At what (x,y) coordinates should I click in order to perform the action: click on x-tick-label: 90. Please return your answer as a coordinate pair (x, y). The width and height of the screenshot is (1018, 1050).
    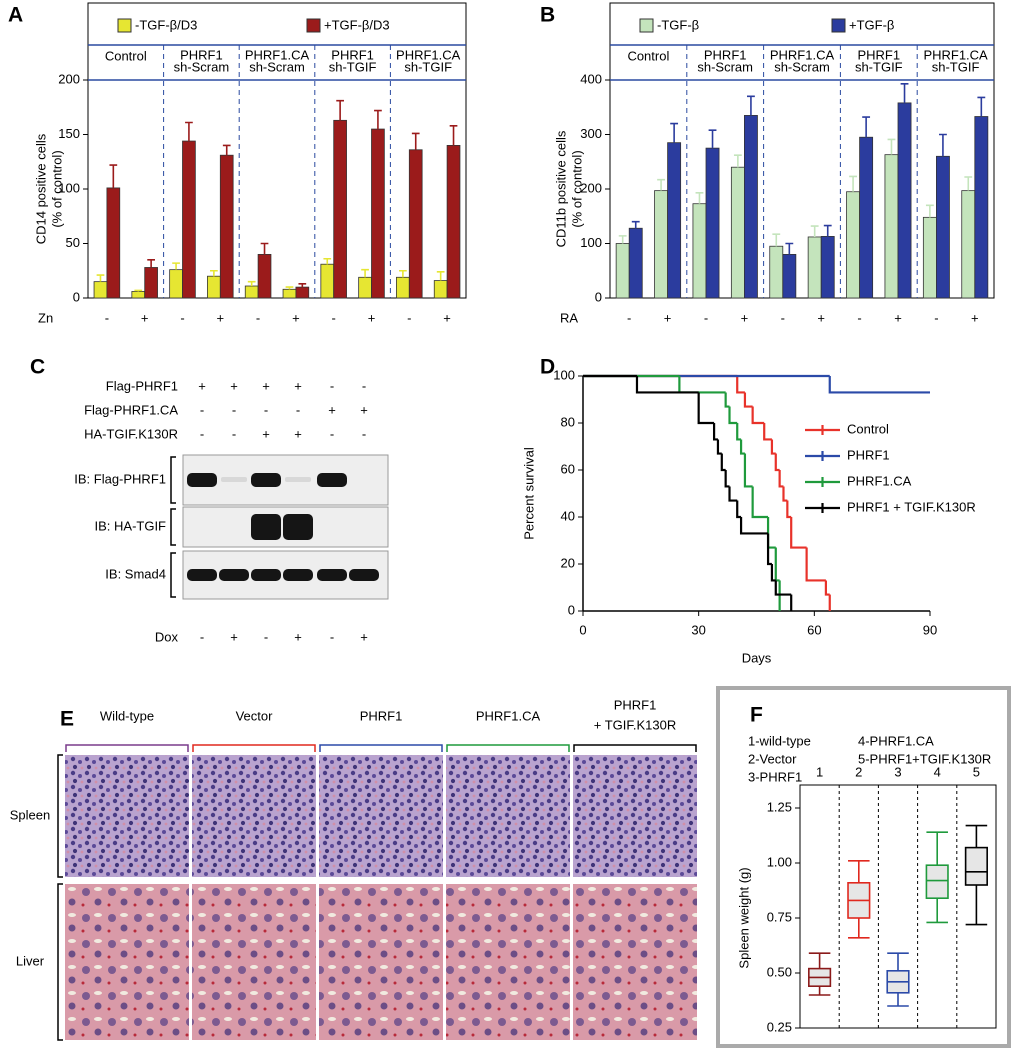
    Looking at the image, I should click on (930, 629).